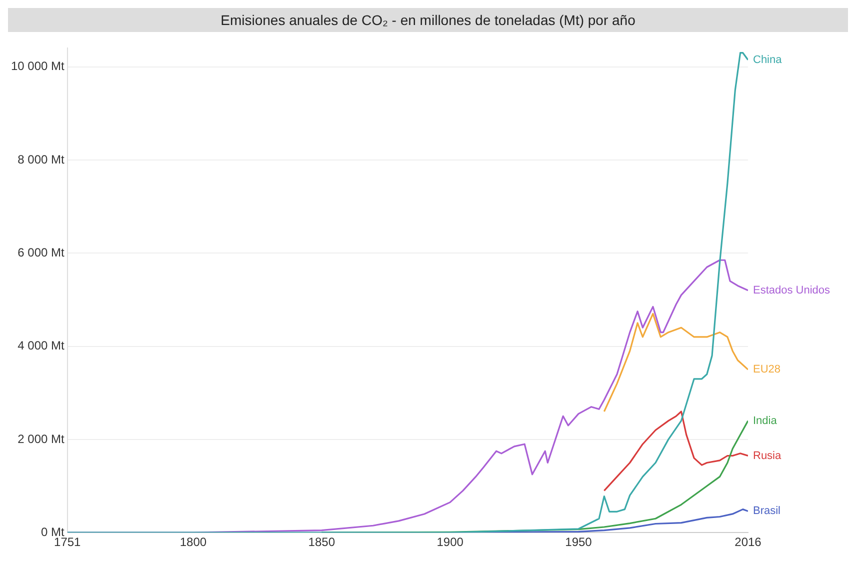 This screenshot has height=567, width=856. Describe the element at coordinates (193, 542) in the screenshot. I see `x-tick-label: 1800` at that location.